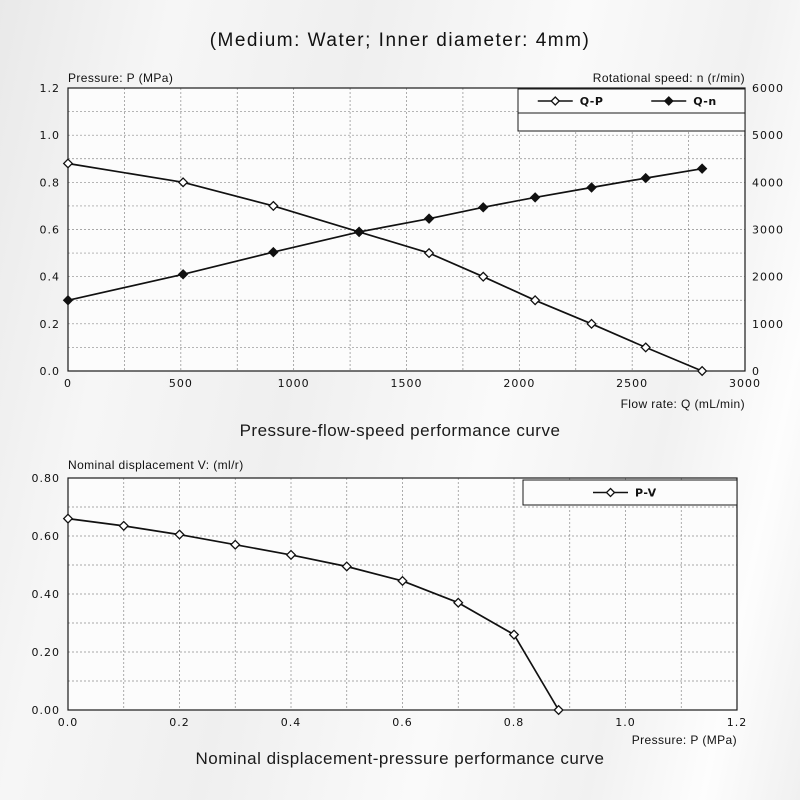  Describe the element at coordinates (50, 277) in the screenshot. I see `y-left-tick-label: 0.4` at that location.